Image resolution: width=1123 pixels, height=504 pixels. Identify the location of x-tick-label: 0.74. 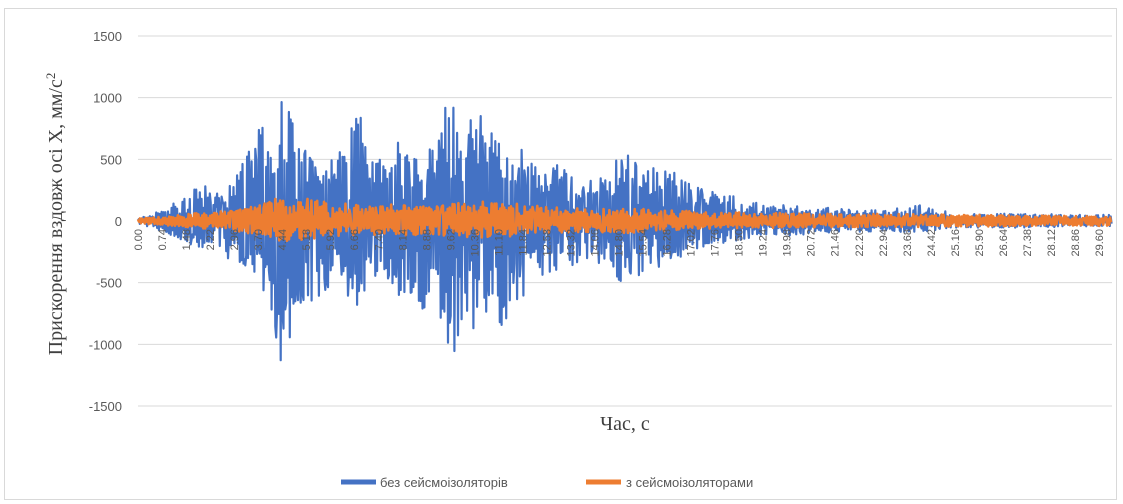
(163, 239).